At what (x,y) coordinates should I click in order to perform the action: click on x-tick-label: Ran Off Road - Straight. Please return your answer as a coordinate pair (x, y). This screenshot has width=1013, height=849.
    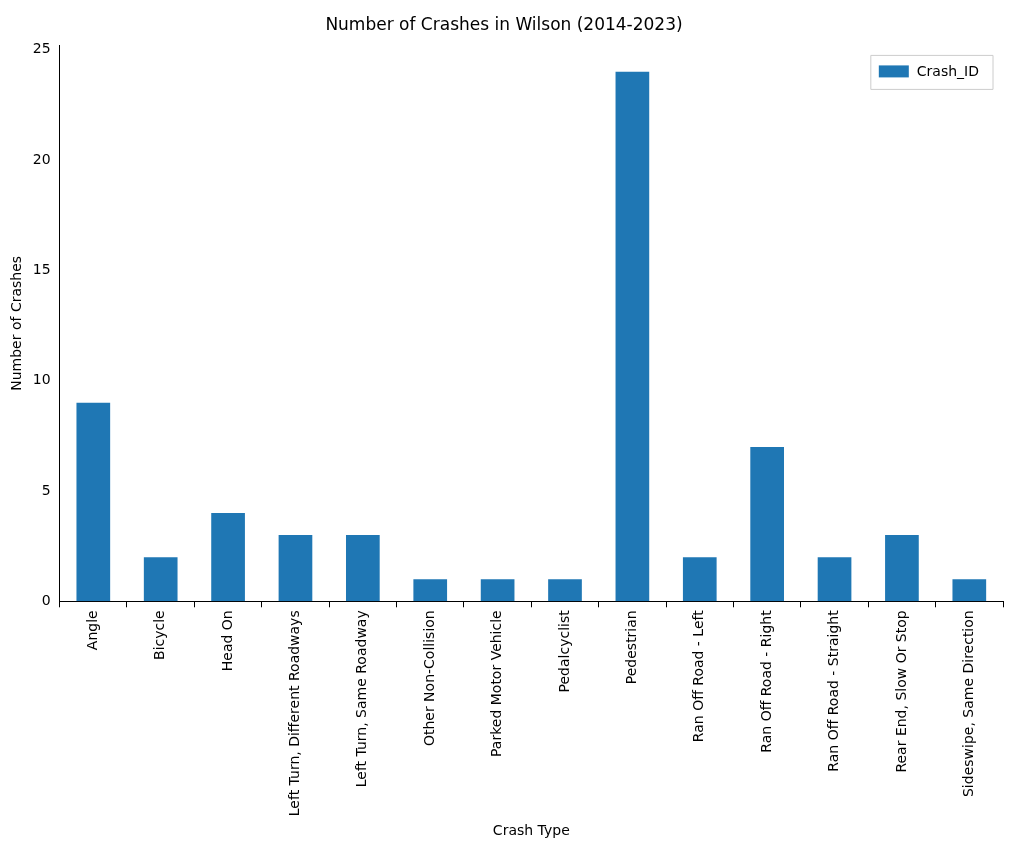
    Looking at the image, I should click on (833, 690).